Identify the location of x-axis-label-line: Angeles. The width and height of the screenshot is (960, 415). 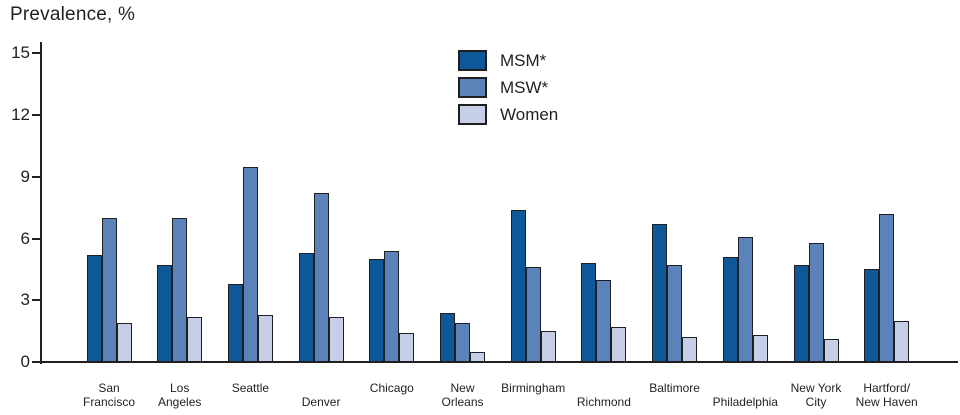
(180, 402).